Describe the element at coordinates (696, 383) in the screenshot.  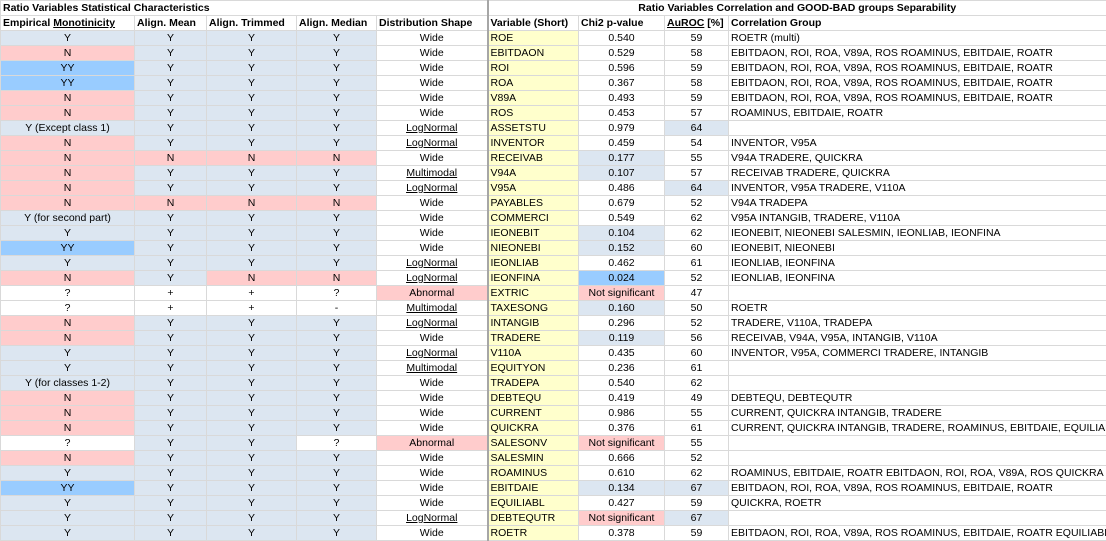
I see `cell-auroc: 62` at that location.